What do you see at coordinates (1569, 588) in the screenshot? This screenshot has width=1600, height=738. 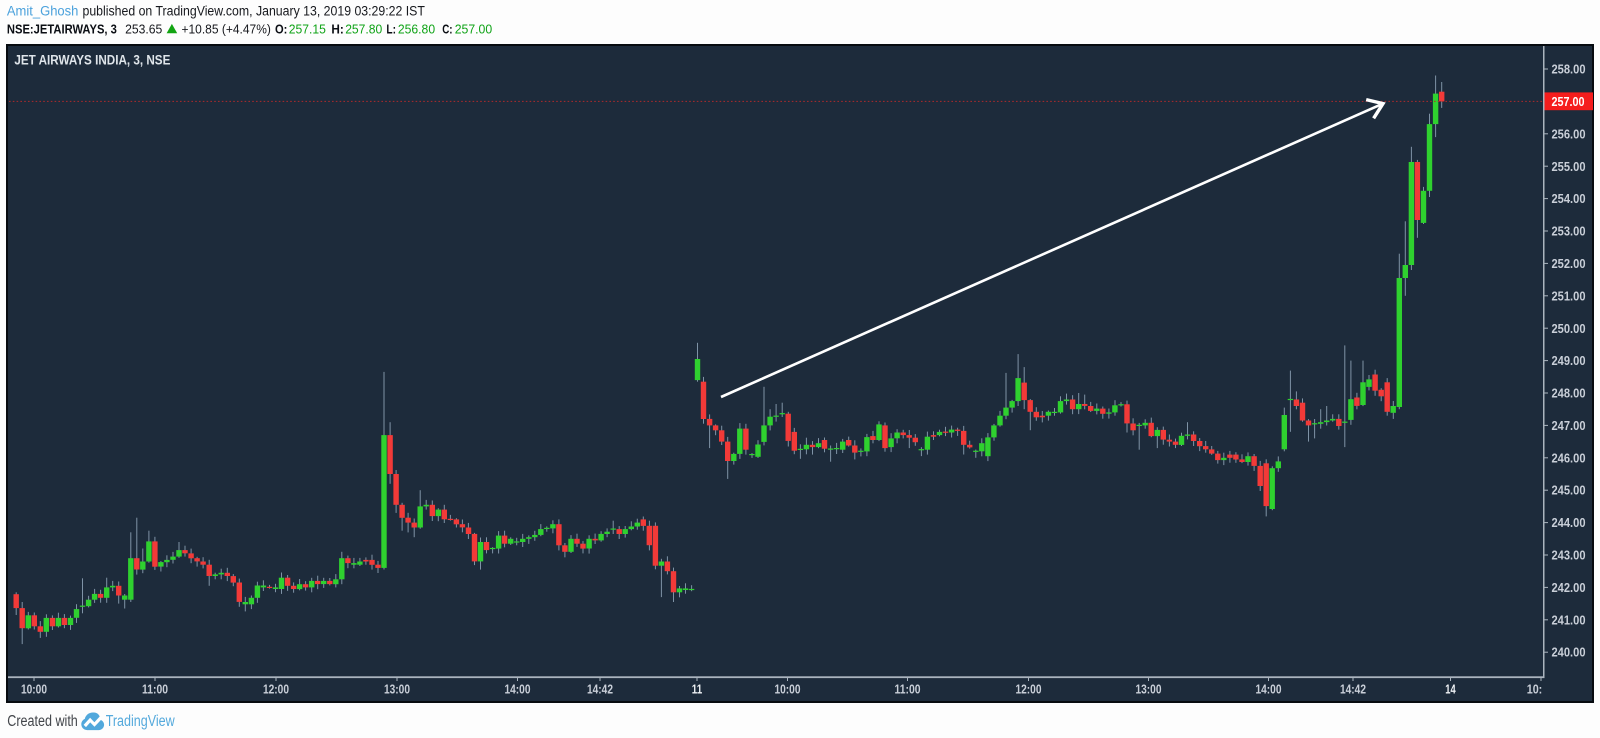 I see `svg-text: 242.00` at bounding box center [1569, 588].